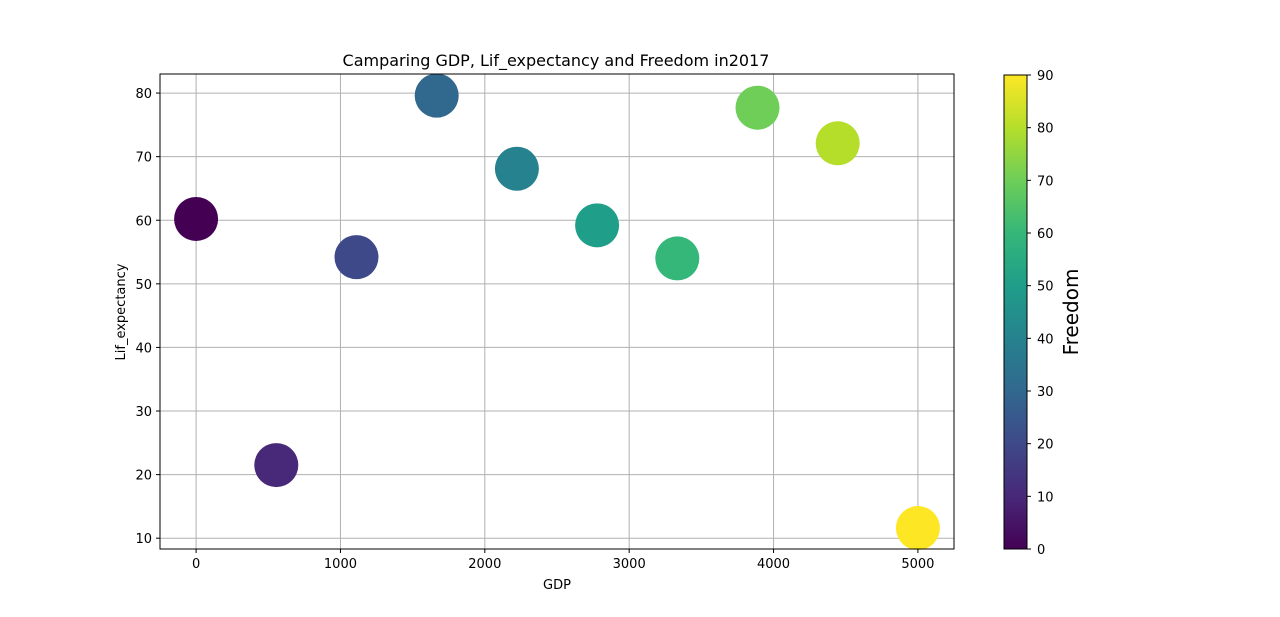  I want to click on y-tick-label: 10, so click(143, 539).